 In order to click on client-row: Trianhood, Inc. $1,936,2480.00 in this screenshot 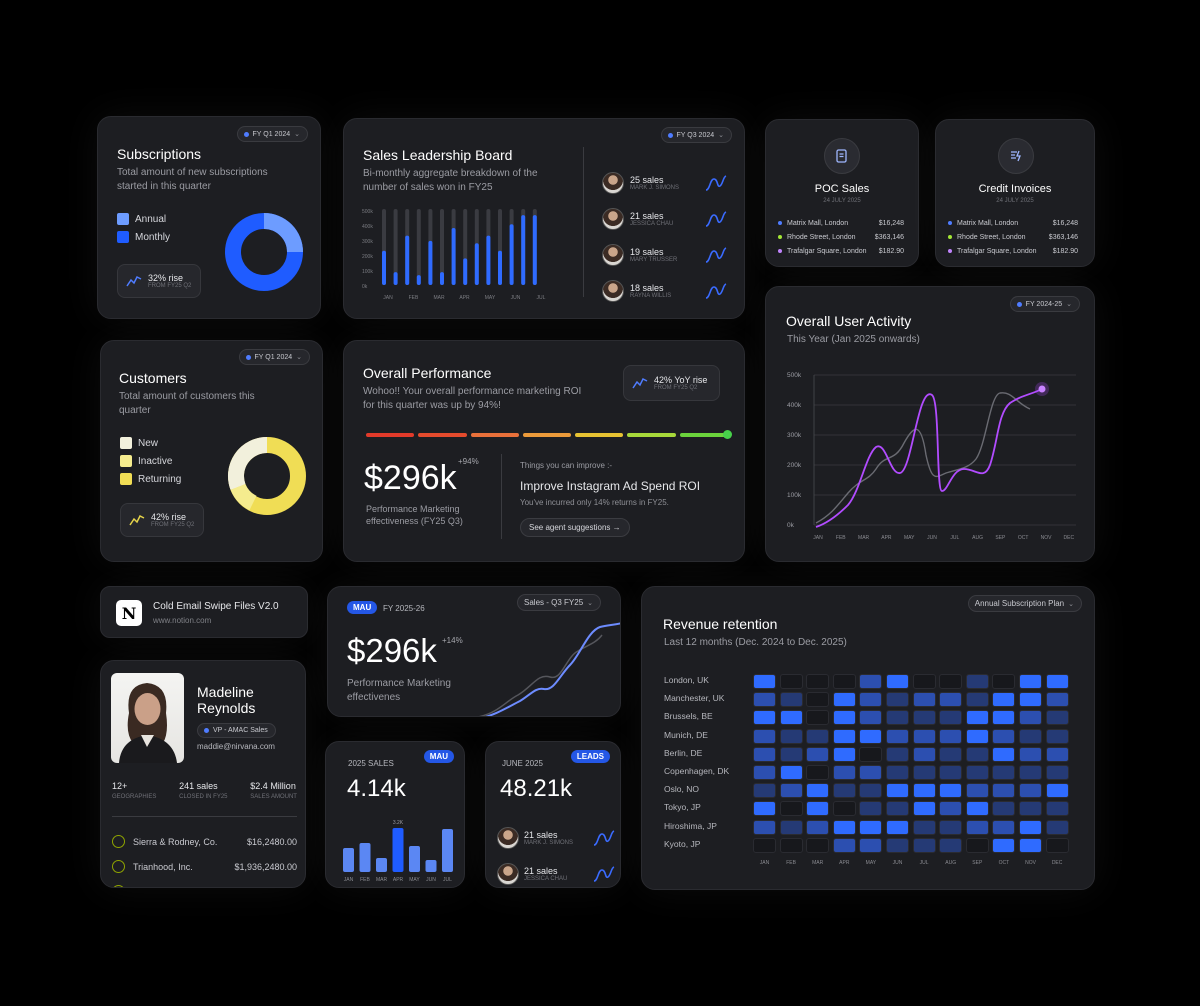, I will do `click(204, 883)`.